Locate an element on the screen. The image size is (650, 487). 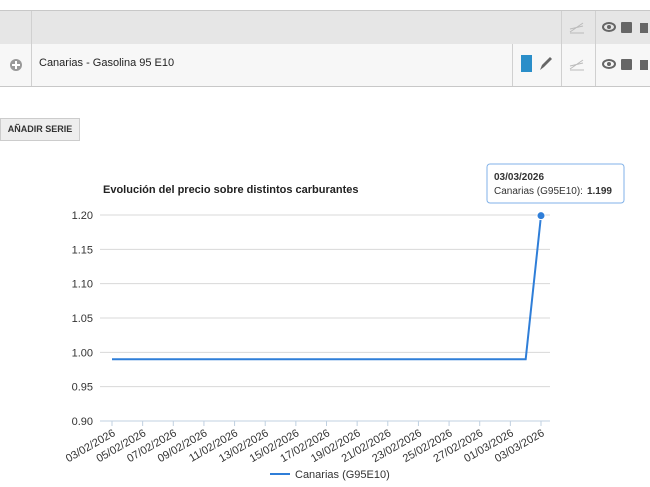
y-tick-label: 1.00 is located at coordinates (82, 353).